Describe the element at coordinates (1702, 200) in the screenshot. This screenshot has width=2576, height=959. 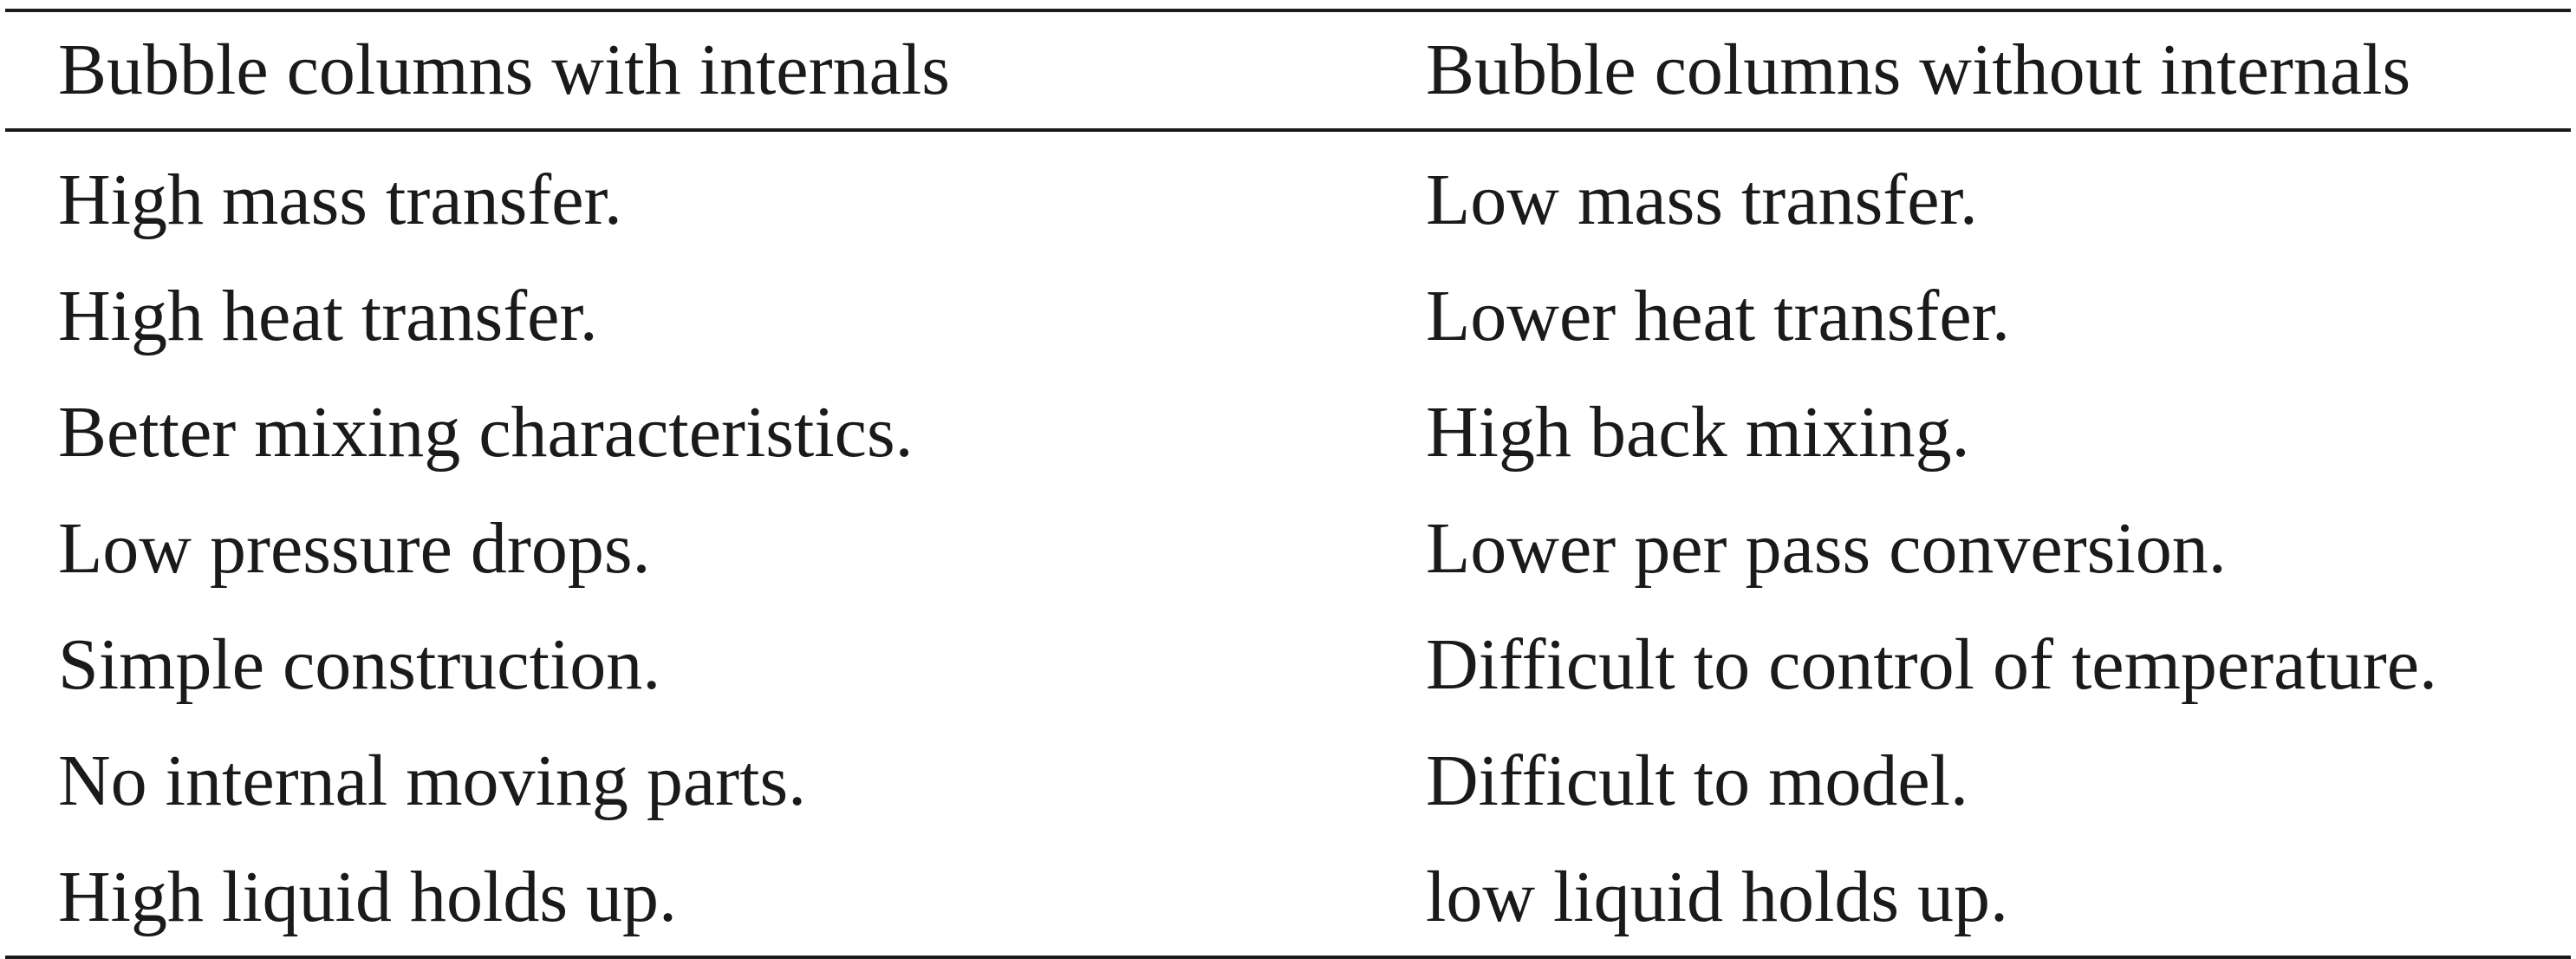
I see `cell-without-internals: Low mass transfer.` at that location.